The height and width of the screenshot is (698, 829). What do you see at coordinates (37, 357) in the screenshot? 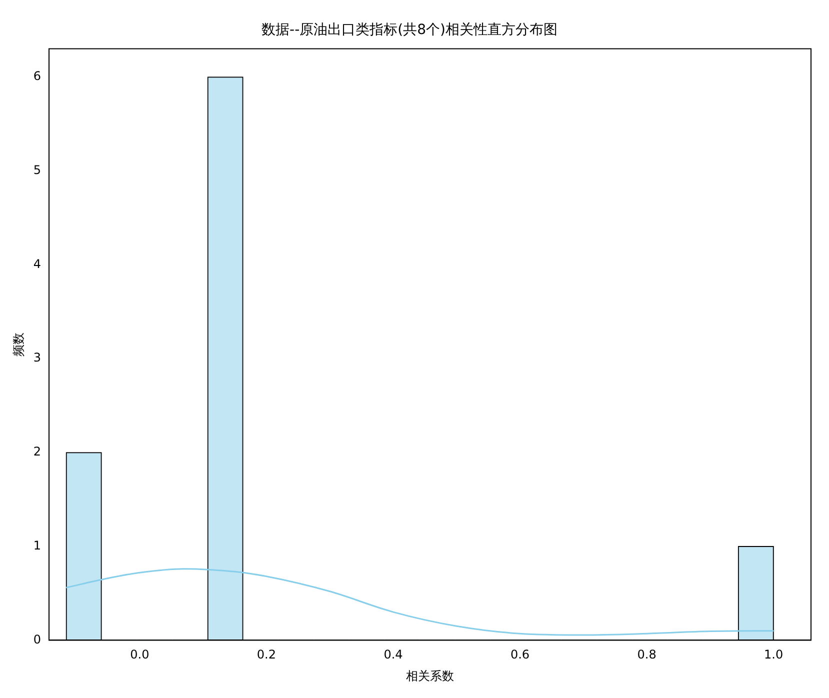
I see `y-tick-label: 3` at bounding box center [37, 357].